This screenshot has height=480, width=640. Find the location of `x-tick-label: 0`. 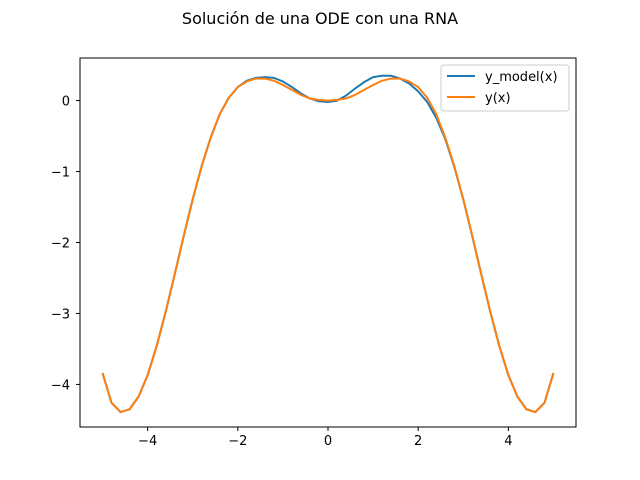

x-tick-label: 0 is located at coordinates (328, 441).